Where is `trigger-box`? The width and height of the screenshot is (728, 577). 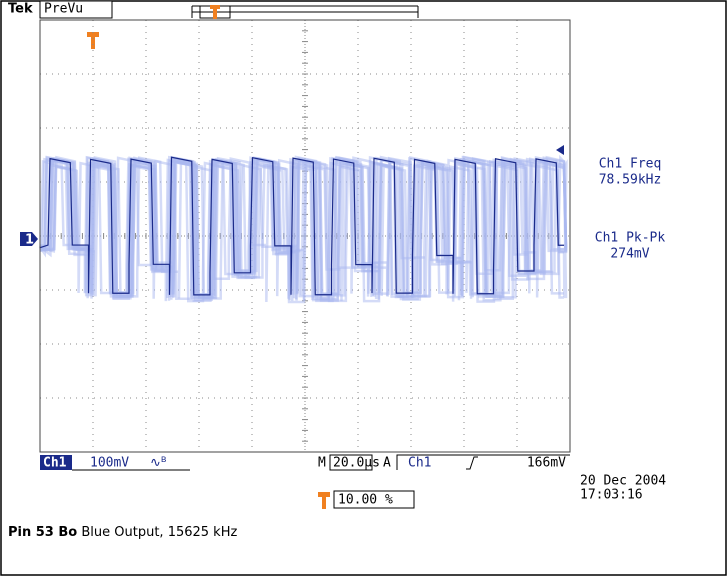 trigger-box is located at coordinates (483, 462).